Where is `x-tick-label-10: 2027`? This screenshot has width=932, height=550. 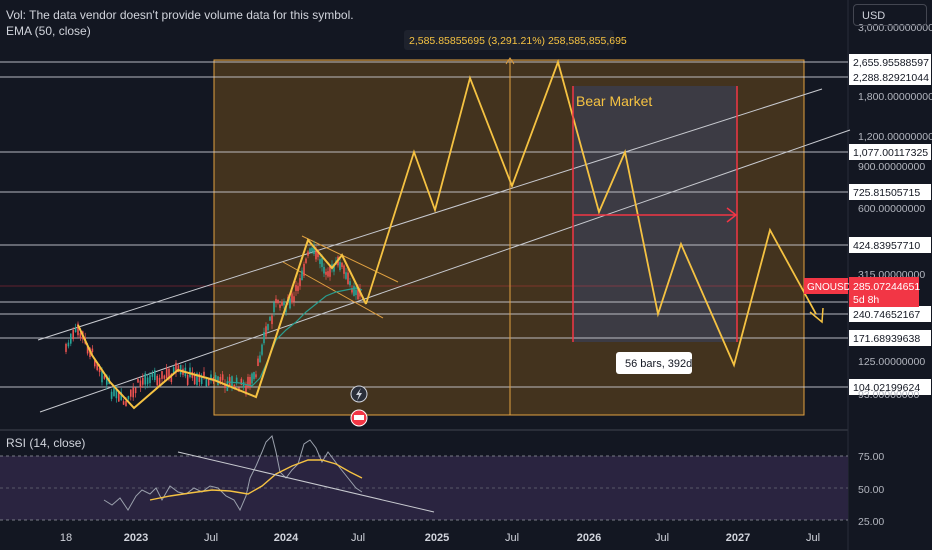
x-tick-label-10: 2027 is located at coordinates (738, 538).